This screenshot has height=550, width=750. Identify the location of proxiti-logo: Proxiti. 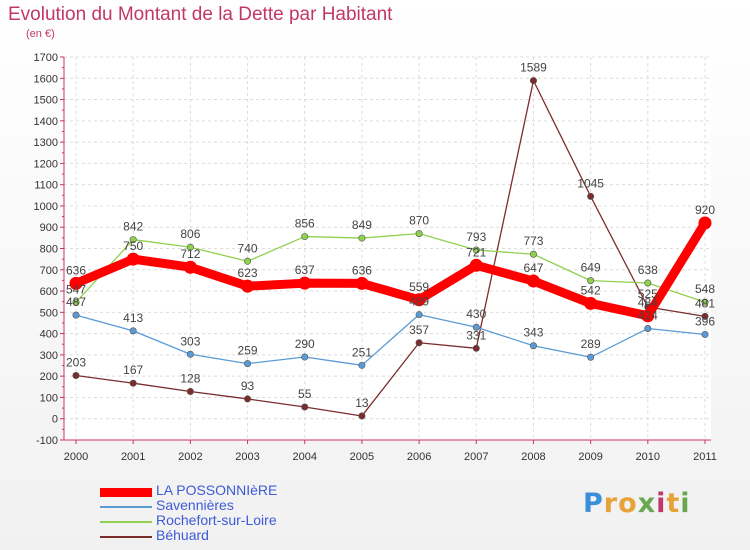
(637, 503).